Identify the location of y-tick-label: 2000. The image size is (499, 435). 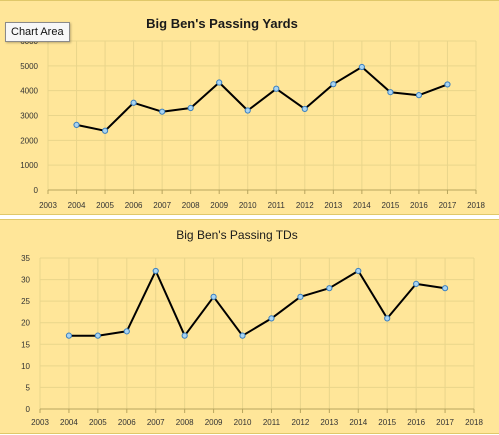
(29, 140).